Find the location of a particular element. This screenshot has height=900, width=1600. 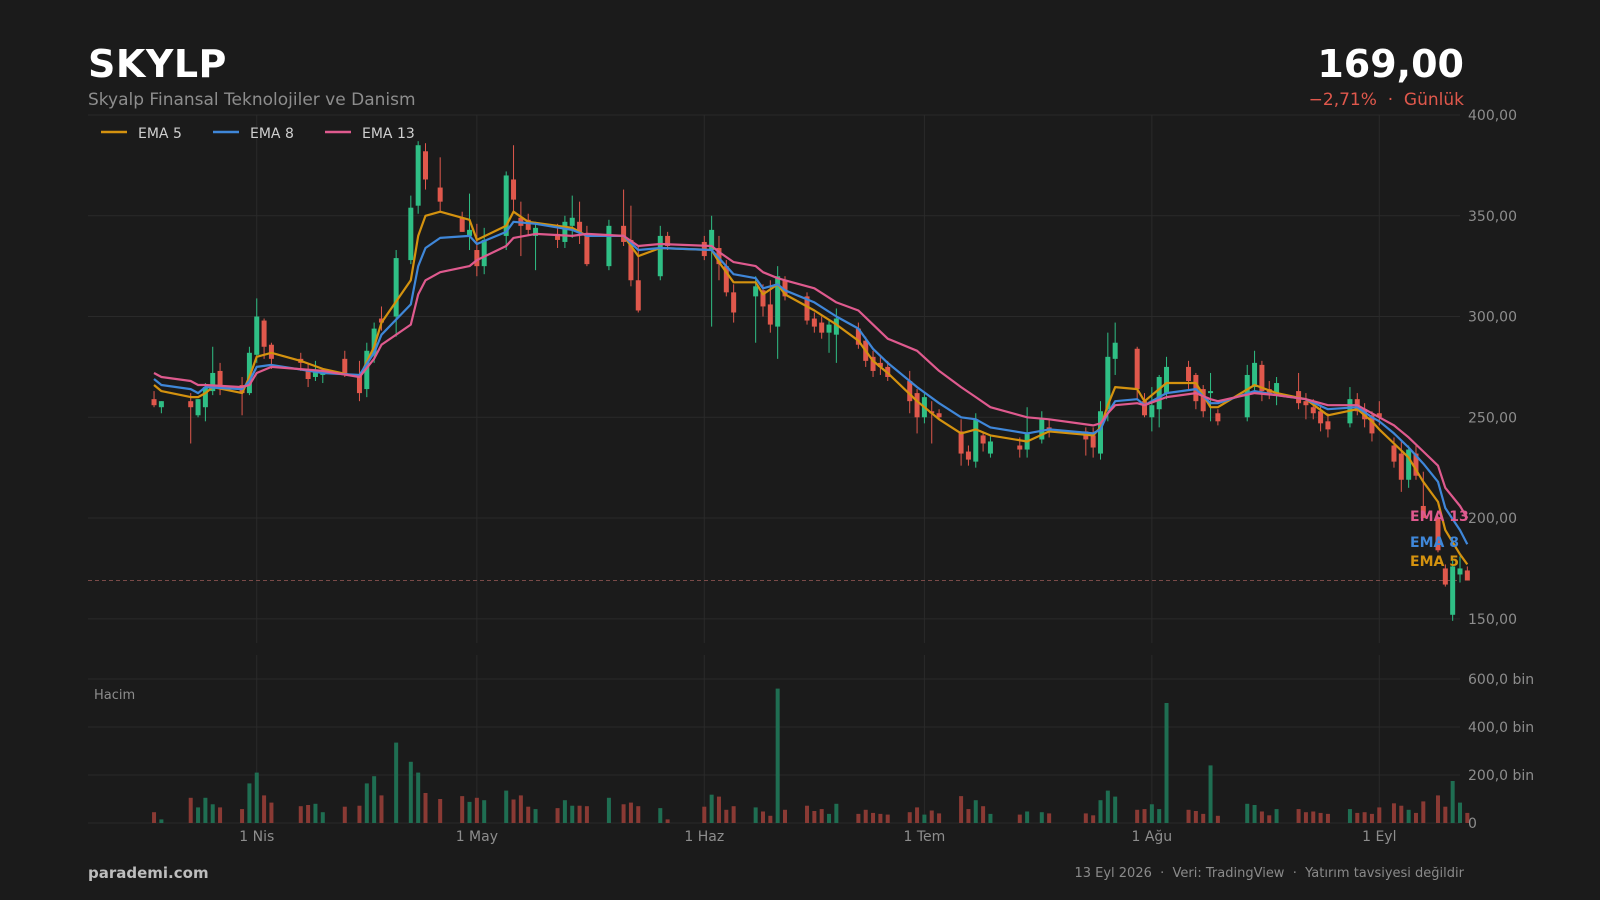

date-axis: 1 Nis 1 May 1 Haz 1 Tem 1 Ağu 1 Eyl is located at coordinates (817, 837).